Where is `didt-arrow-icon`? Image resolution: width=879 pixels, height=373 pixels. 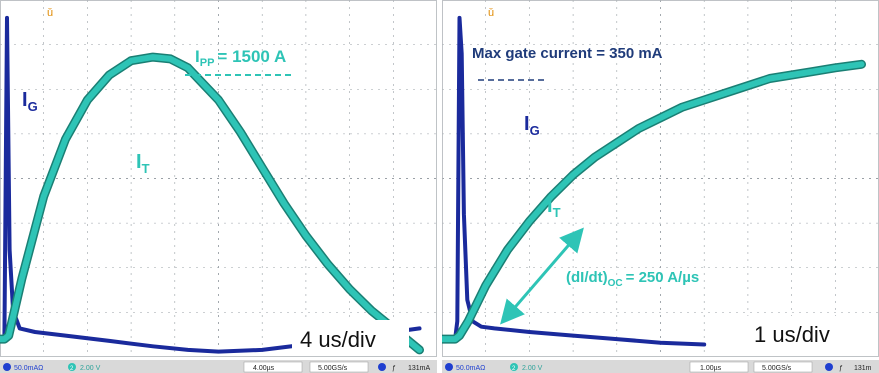 didt-arrow-icon is located at coordinates (542, 276).